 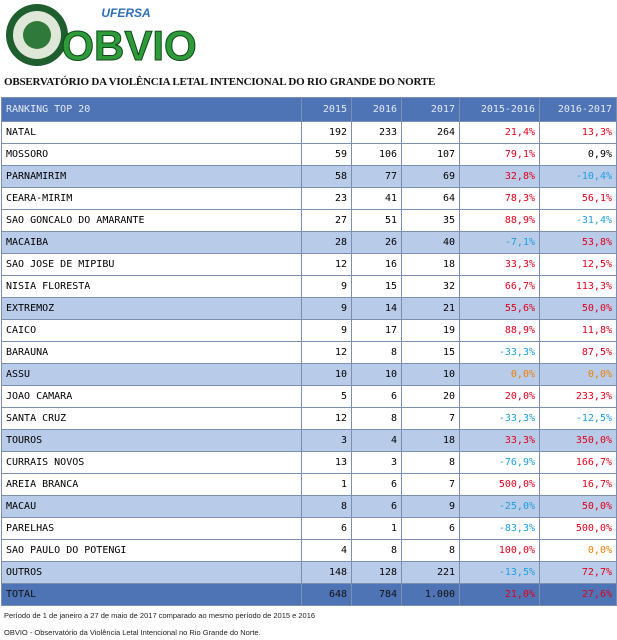 What do you see at coordinates (430, 440) in the screenshot?
I see `count-cell: 18` at bounding box center [430, 440].